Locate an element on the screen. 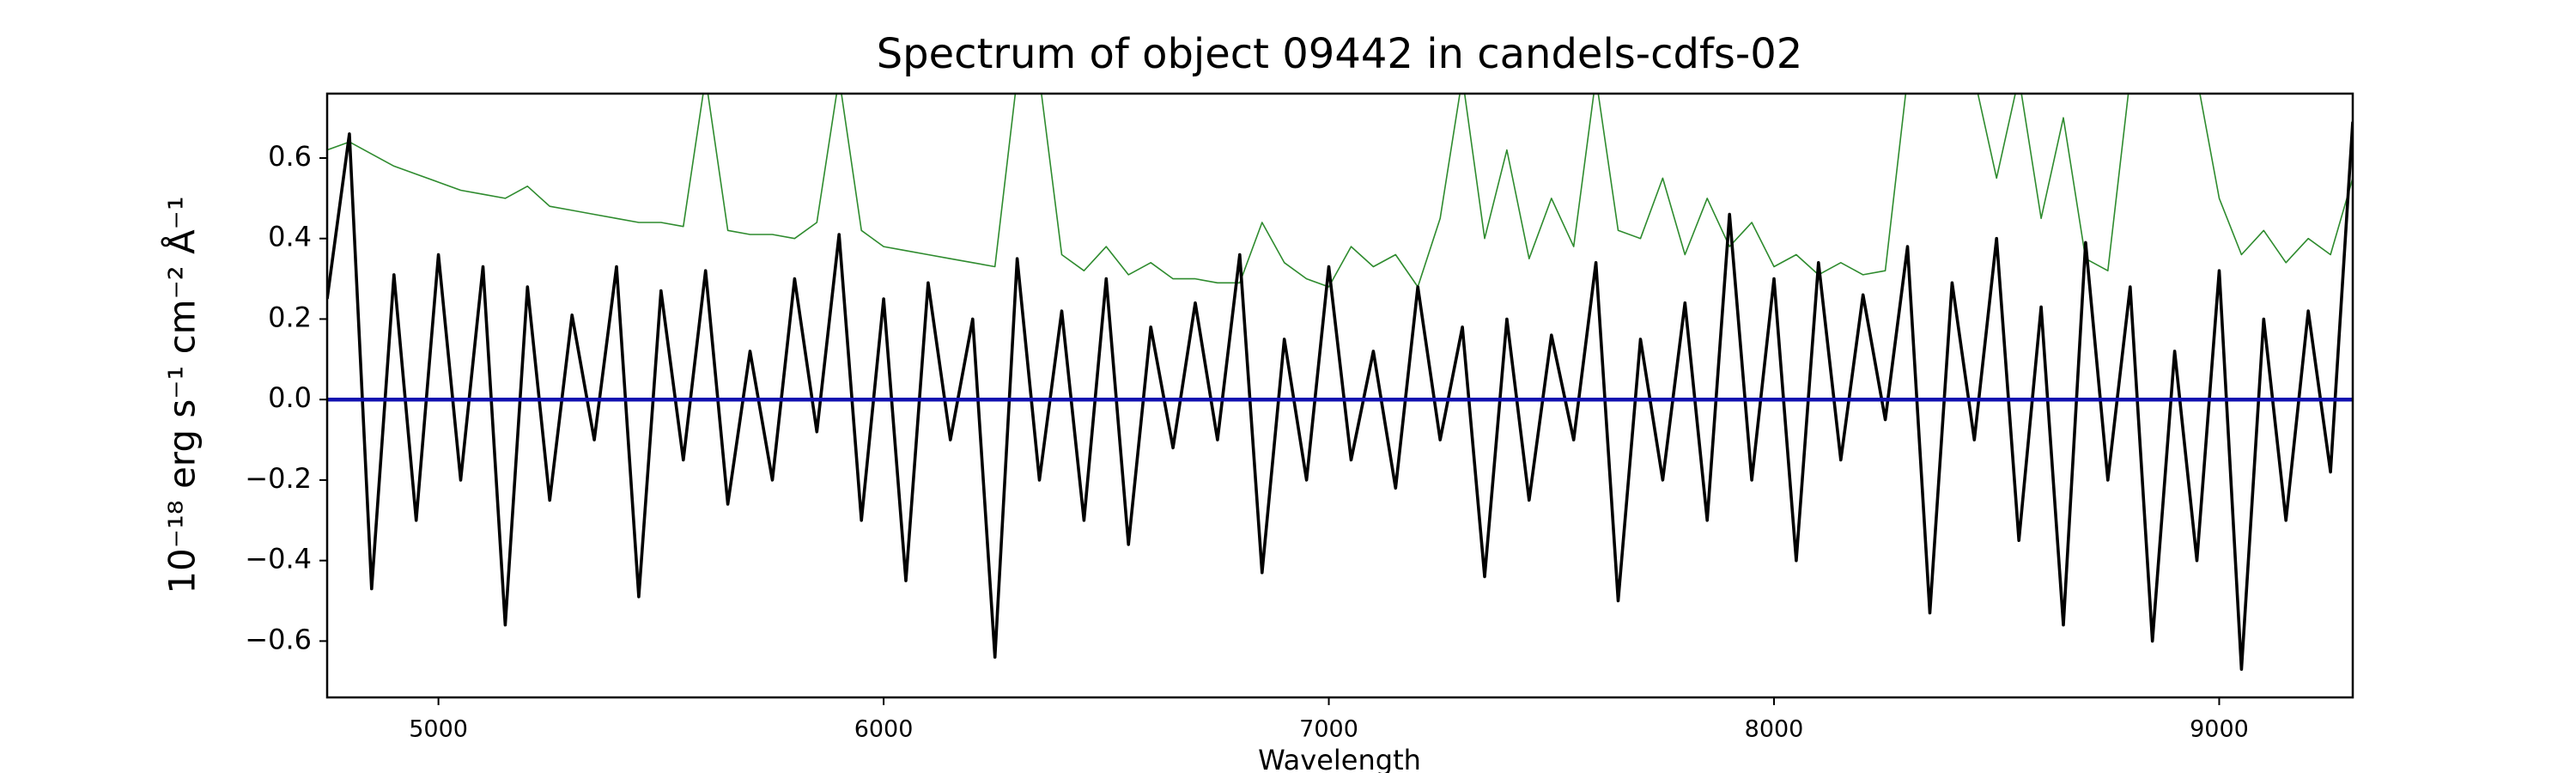 This screenshot has width=2576, height=773. y-tick-label: 0.2 is located at coordinates (290, 317).